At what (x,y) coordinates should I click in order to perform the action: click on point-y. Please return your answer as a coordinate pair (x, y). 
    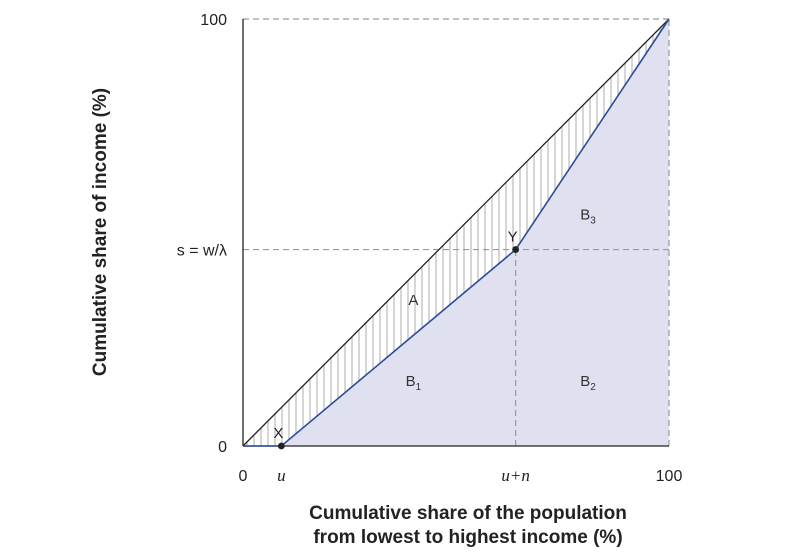
    Looking at the image, I should click on (516, 249).